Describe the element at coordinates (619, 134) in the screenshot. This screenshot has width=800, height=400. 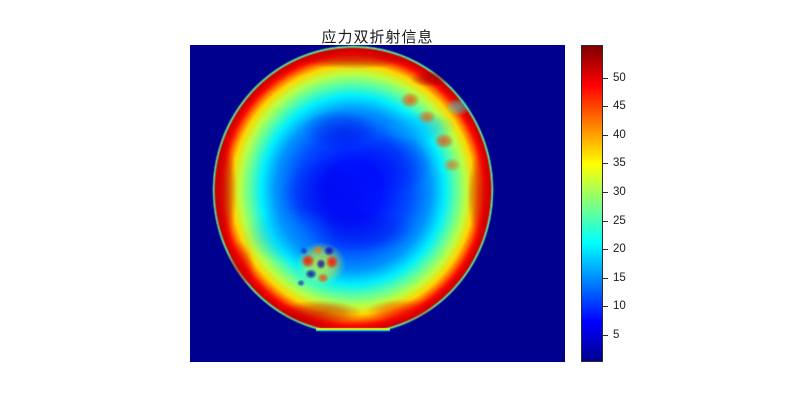
I see `colorbar-tick-label: 40` at that location.